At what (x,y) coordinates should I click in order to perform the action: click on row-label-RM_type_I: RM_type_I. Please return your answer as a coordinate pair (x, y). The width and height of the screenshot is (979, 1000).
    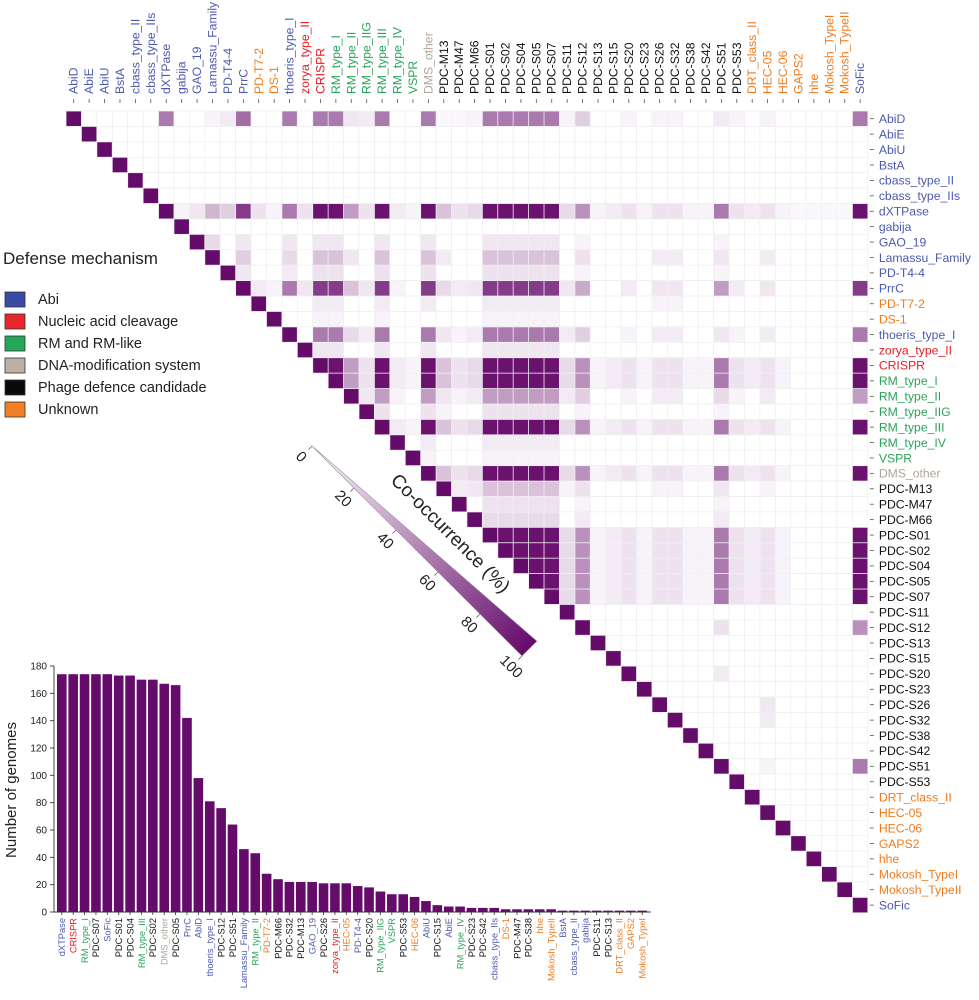
    Looking at the image, I should click on (908, 381).